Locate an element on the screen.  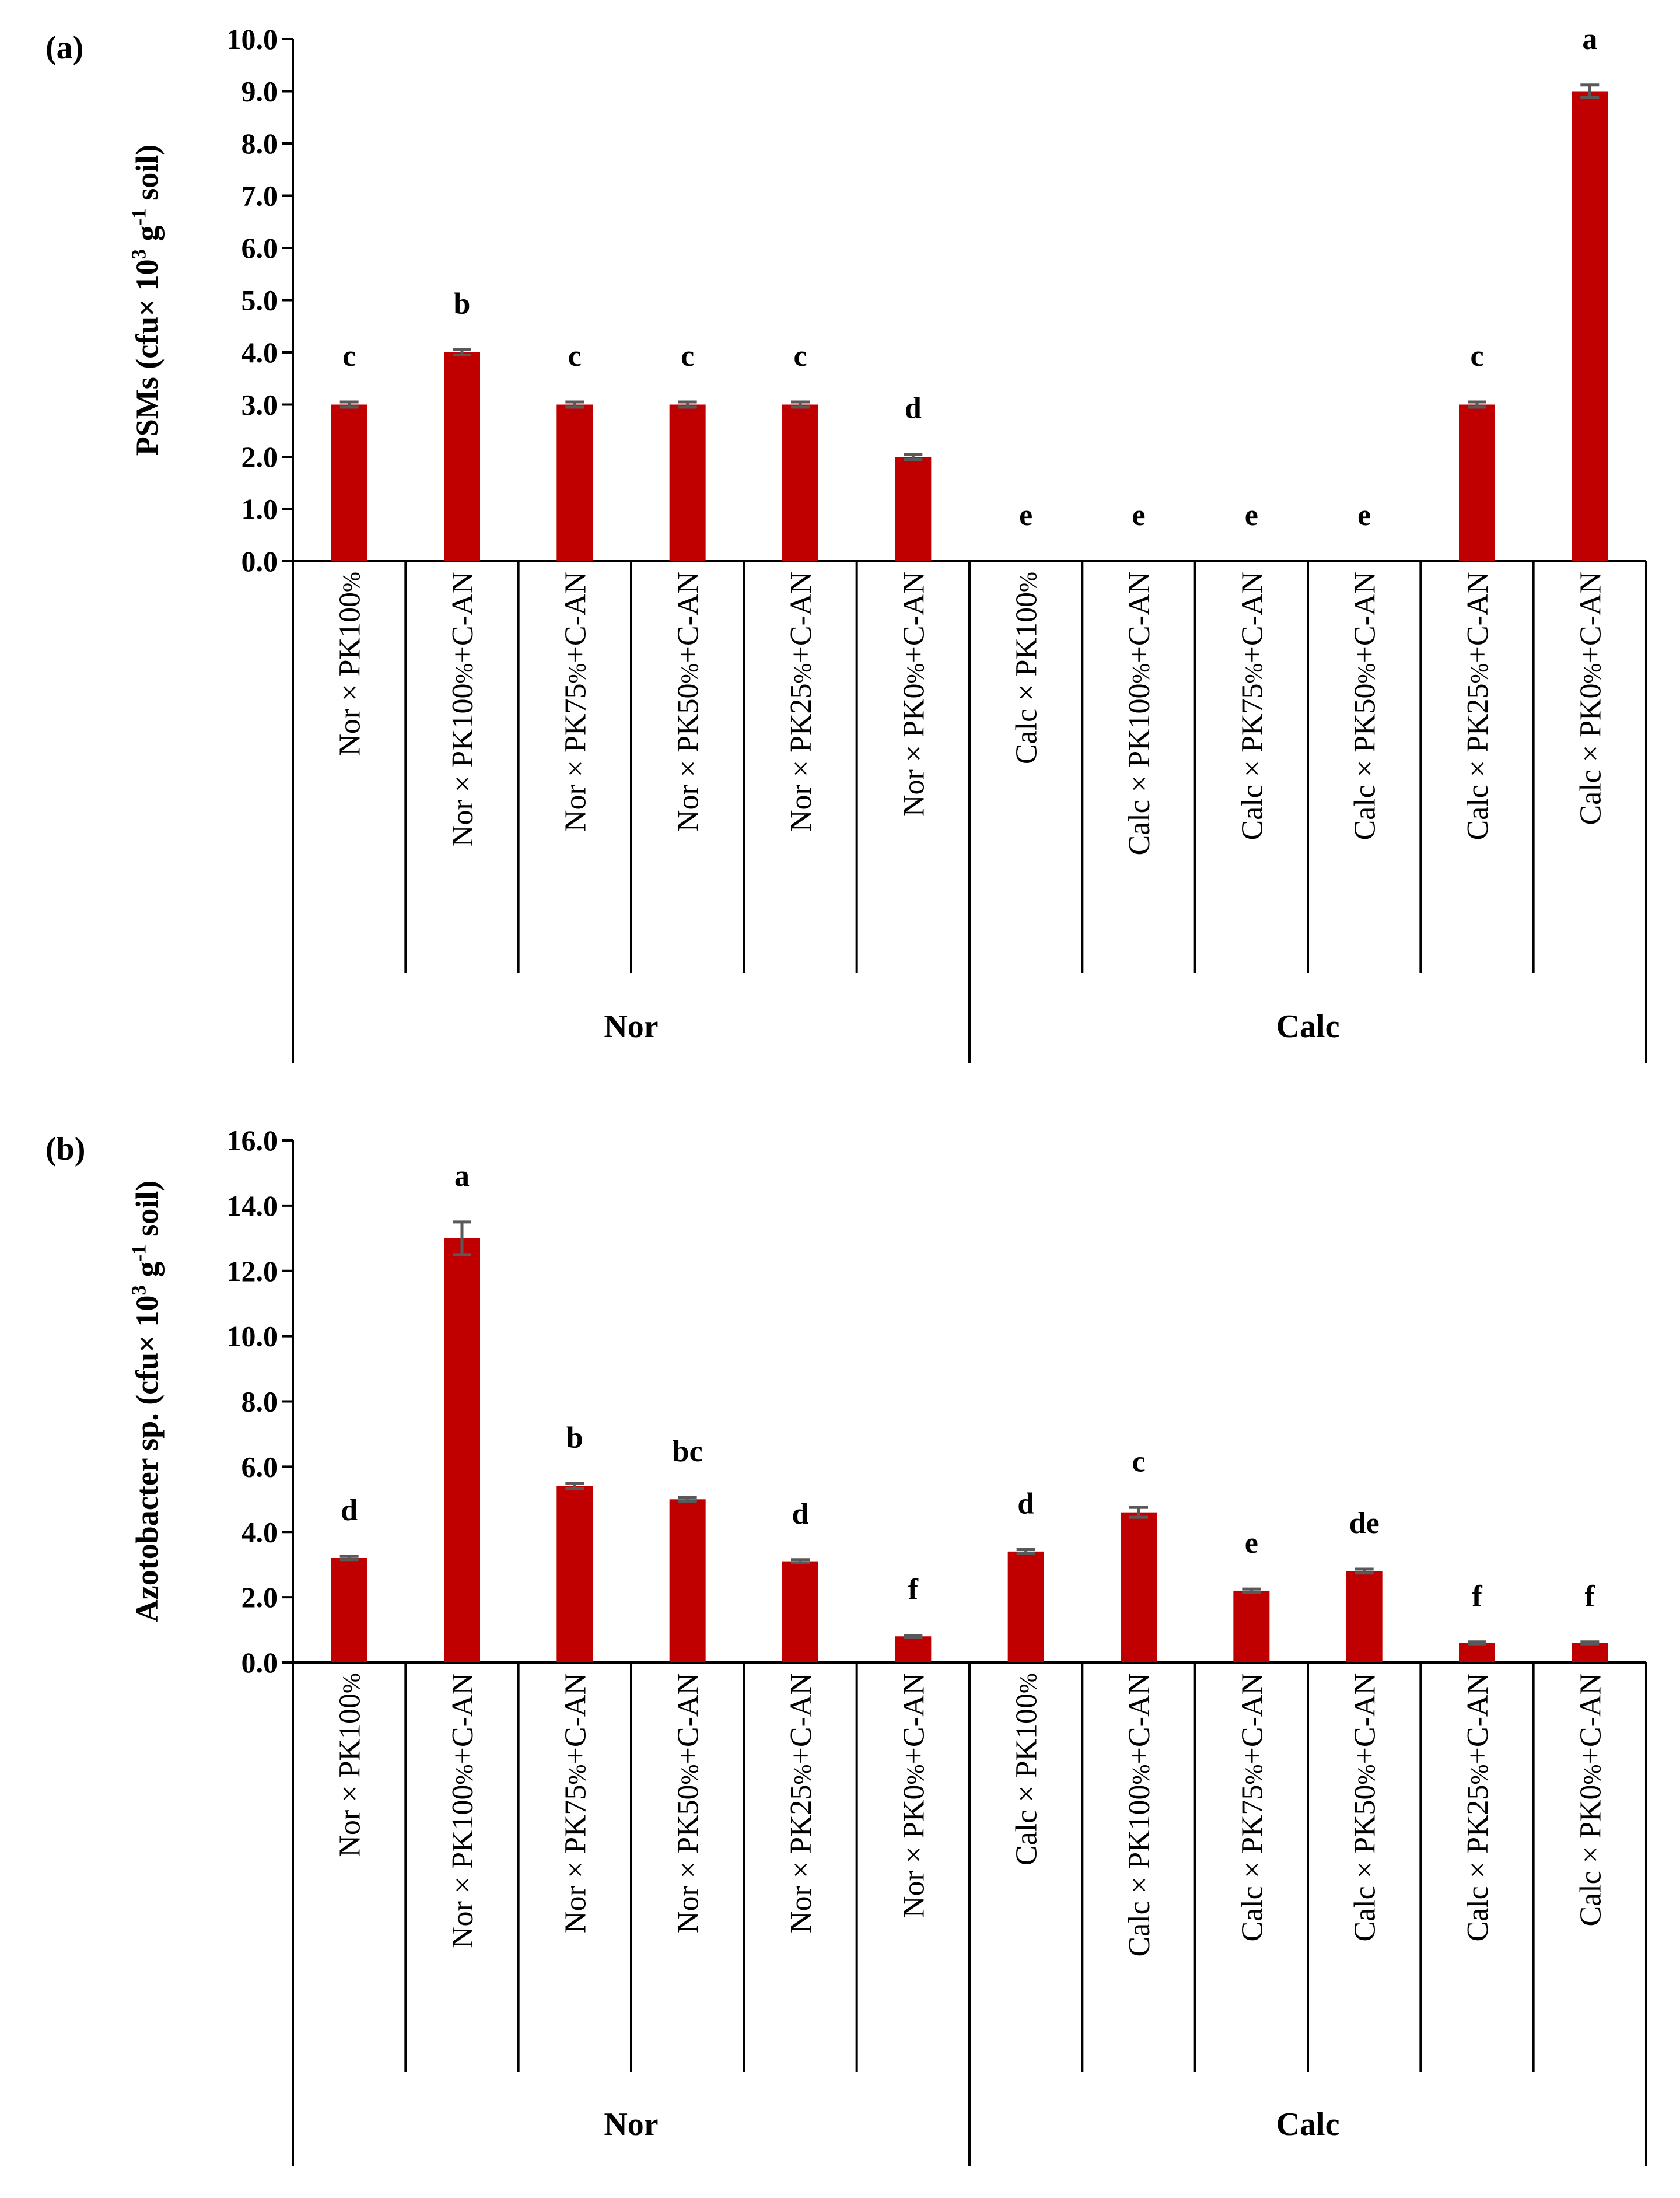
y-tick-label: 7.0 is located at coordinates (260, 196).